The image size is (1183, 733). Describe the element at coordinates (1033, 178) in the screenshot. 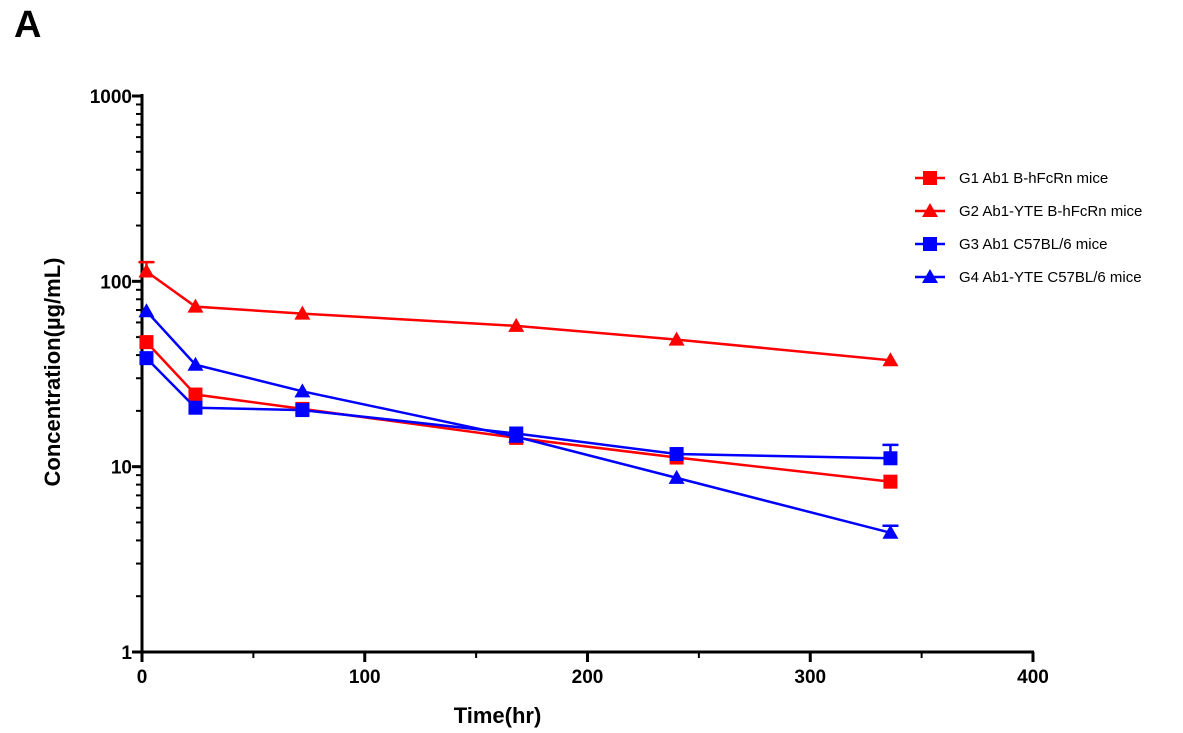

I see `legend-label: G1 Ab1 B-hFcRn mice` at that location.